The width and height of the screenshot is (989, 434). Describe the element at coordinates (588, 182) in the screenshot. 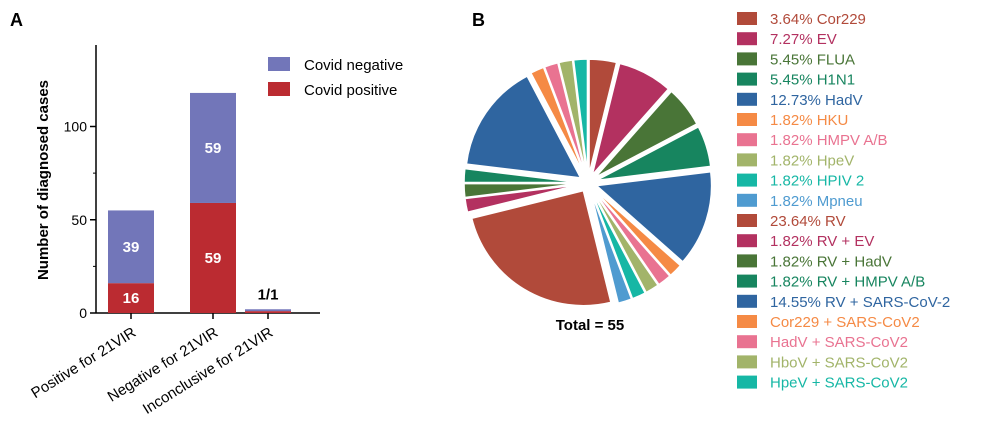

I see `pie-chart` at that location.